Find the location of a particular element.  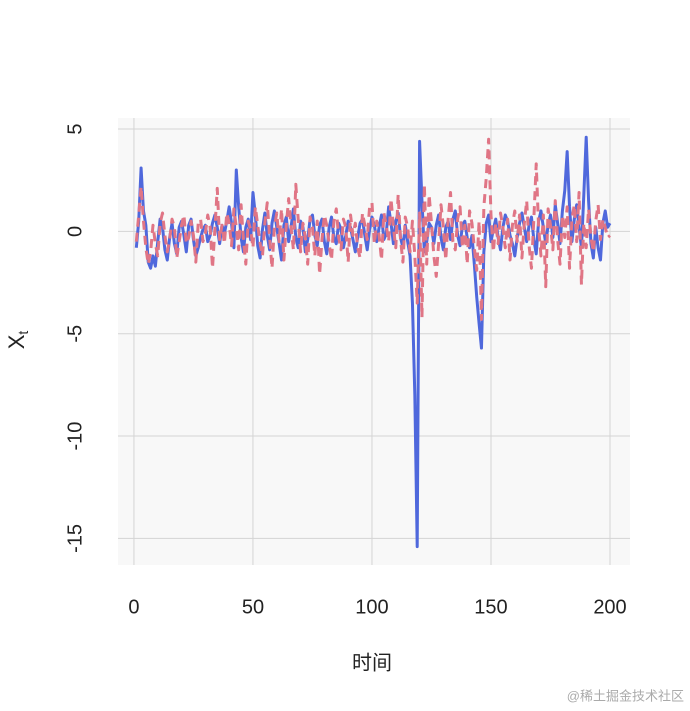

y-tick-label: 0 is located at coordinates (75, 231).